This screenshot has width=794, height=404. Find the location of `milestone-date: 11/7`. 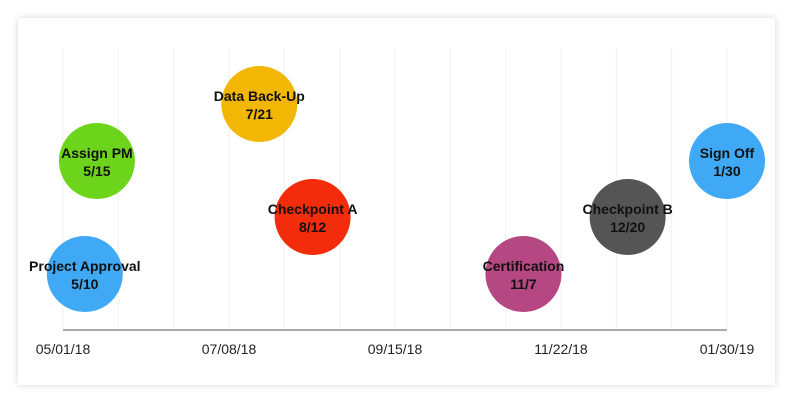

milestone-date: 11/7 is located at coordinates (523, 284).